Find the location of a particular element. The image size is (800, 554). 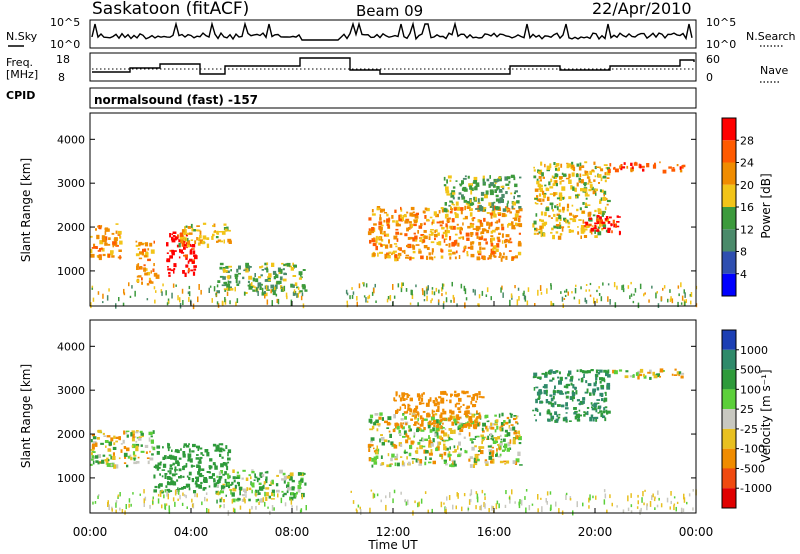

freq-right-tick-bottom: 0 is located at coordinates (709, 77).